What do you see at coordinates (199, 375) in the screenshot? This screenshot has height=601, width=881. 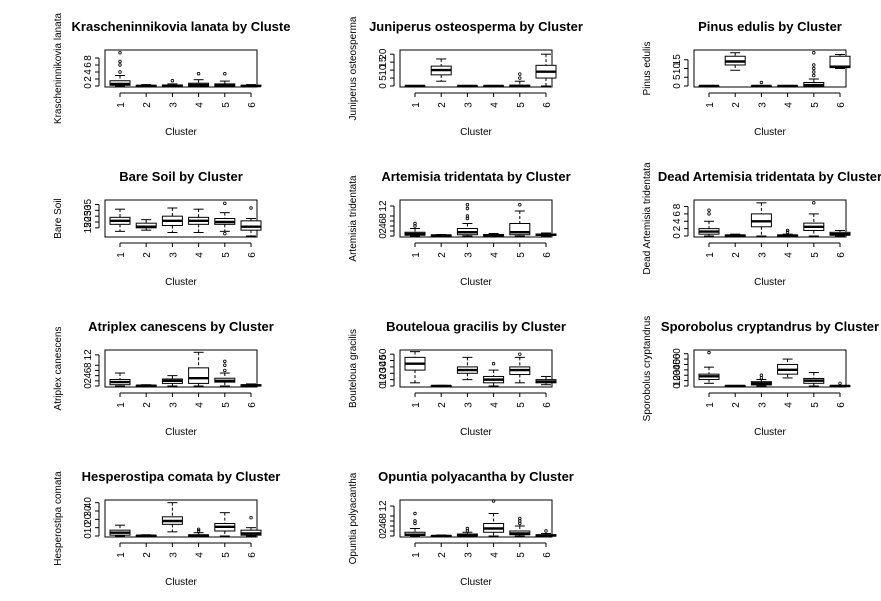 I see `box-iqr` at bounding box center [199, 375].